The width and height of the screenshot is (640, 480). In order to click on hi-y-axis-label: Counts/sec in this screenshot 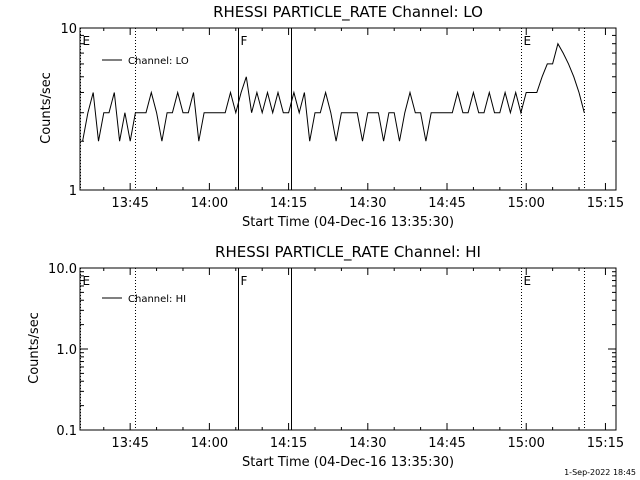, I will do `click(34, 348)`.